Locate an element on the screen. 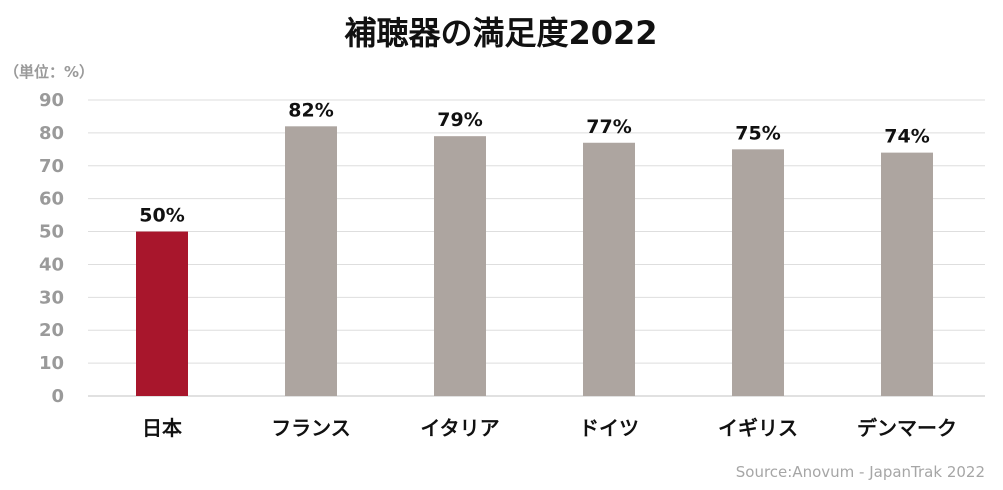 The height and width of the screenshot is (490, 1003). y-tick-label: 40 is located at coordinates (51, 264).